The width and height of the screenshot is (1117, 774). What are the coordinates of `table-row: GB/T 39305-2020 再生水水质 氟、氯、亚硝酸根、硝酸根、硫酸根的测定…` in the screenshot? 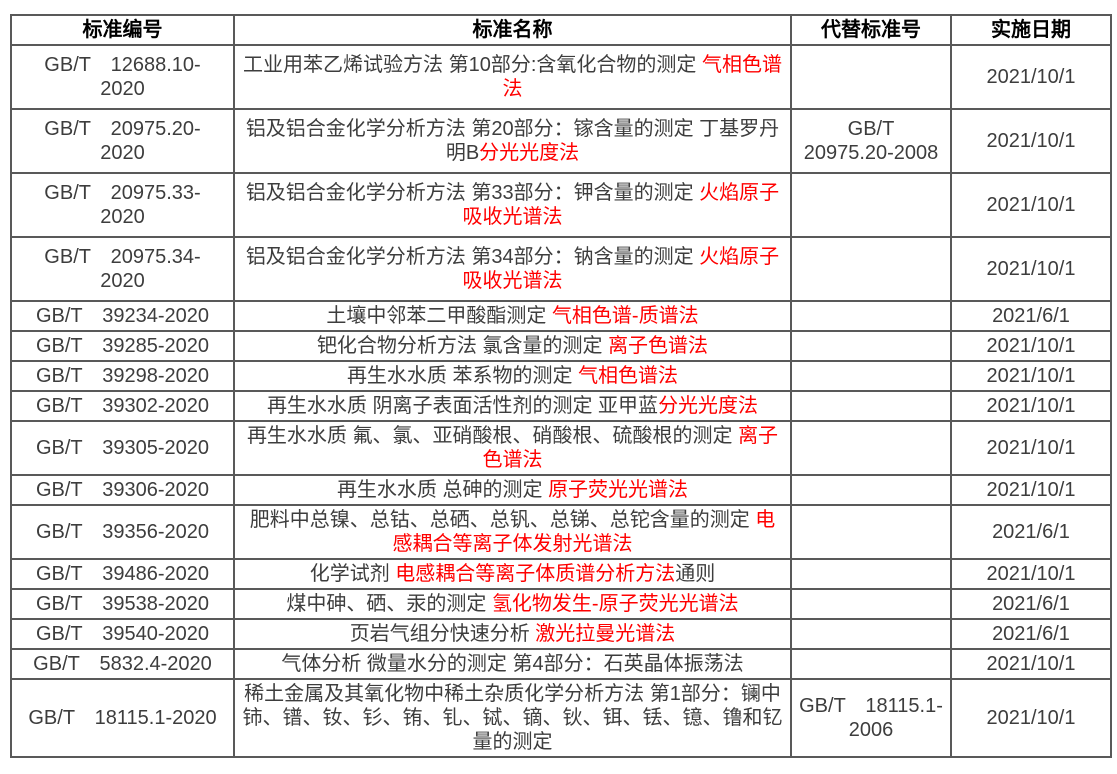 It's located at (561, 448).